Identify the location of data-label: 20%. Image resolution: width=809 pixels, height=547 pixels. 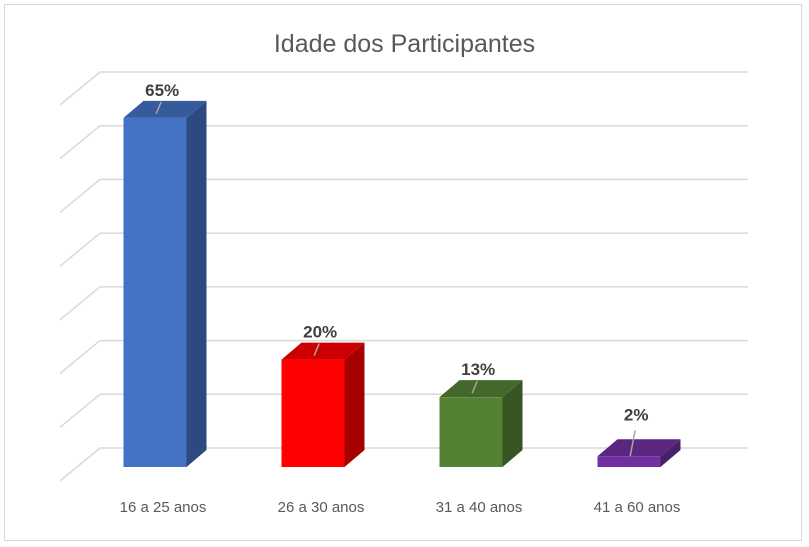
(320, 332).